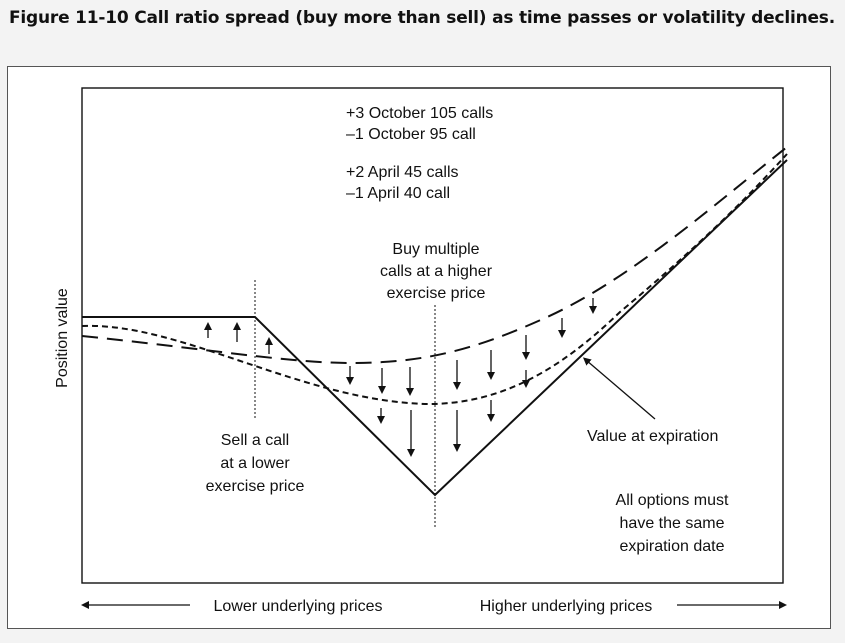 This screenshot has width=845, height=643. What do you see at coordinates (62, 338) in the screenshot?
I see `y-axis-label: Position value` at bounding box center [62, 338].